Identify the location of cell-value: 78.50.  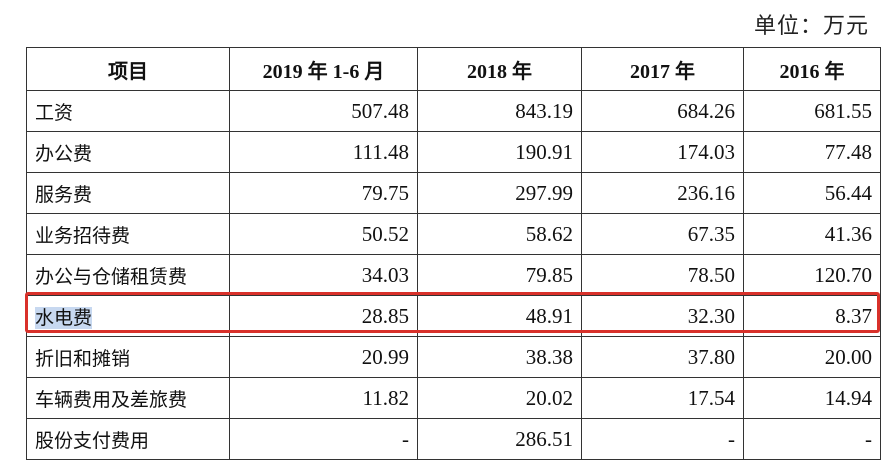
(662, 275).